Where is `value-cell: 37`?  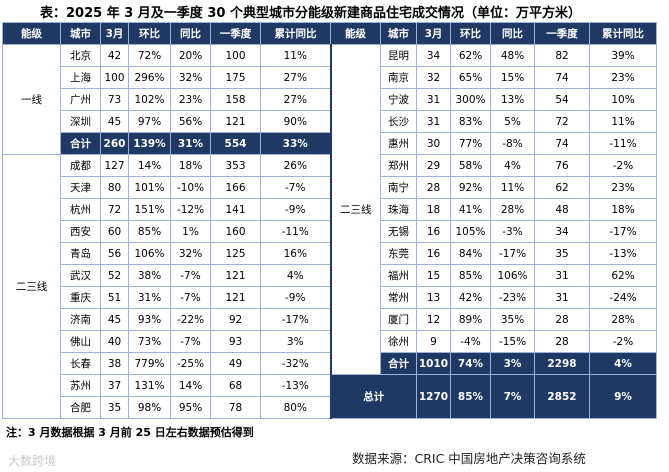
value-cell: 37 is located at coordinates (114, 385).